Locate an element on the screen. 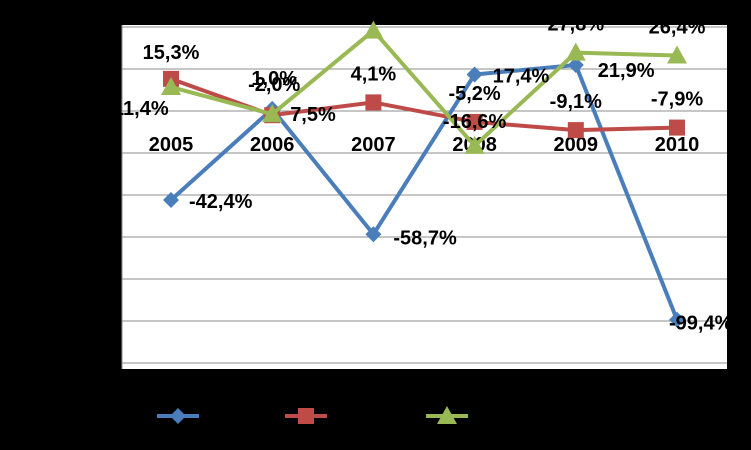 This screenshot has width=751, height=450. data-label: -9,1% is located at coordinates (576, 102).